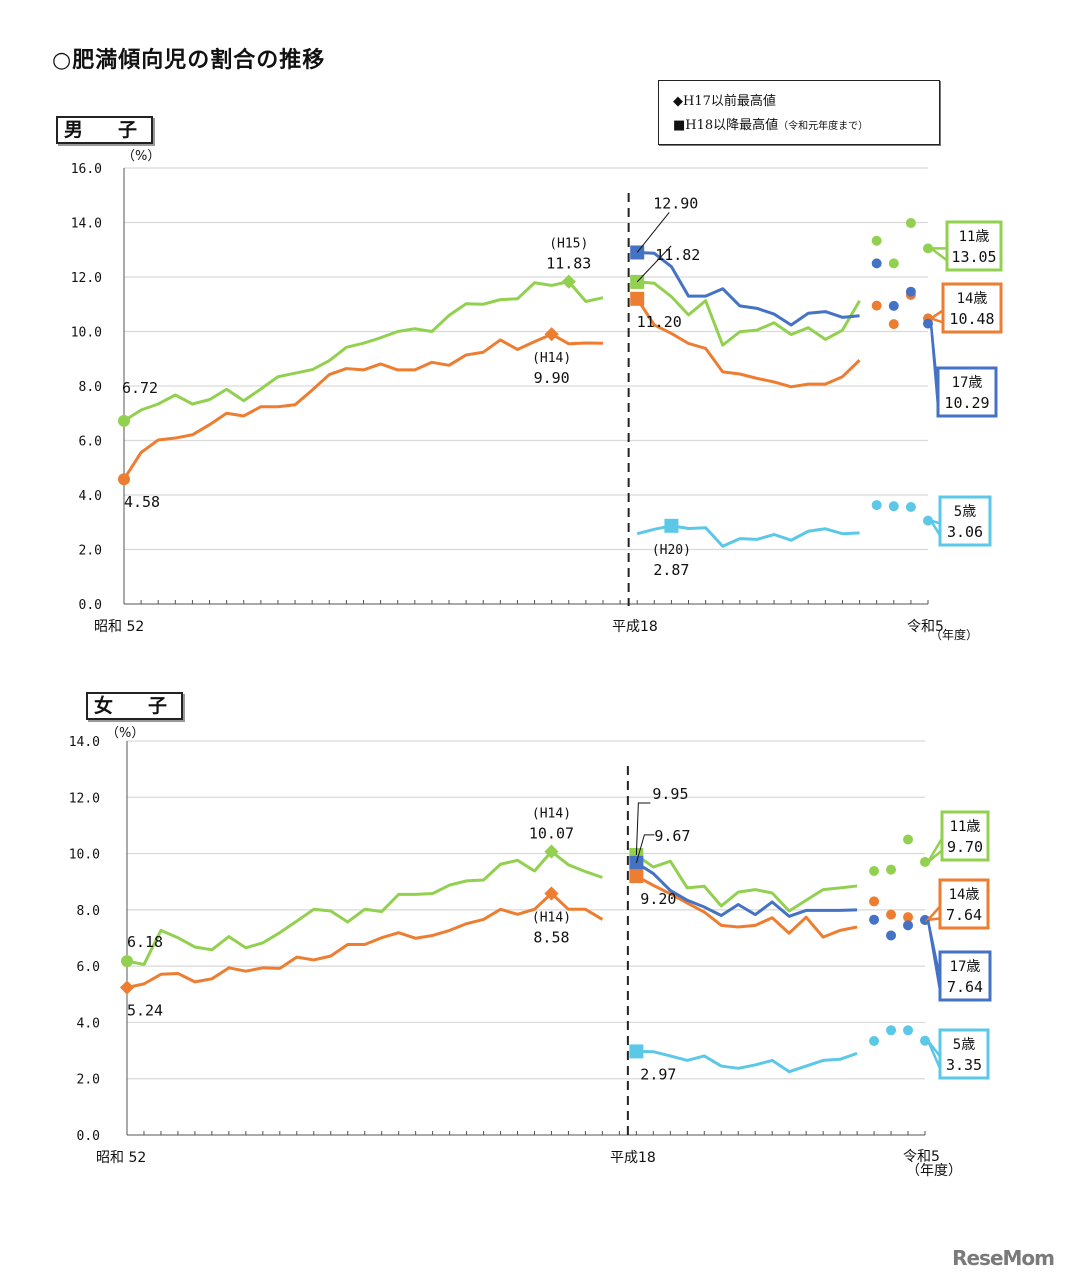  Describe the element at coordinates (934, 1054) in the screenshot. I see `callout-pointer-5歳` at that location.